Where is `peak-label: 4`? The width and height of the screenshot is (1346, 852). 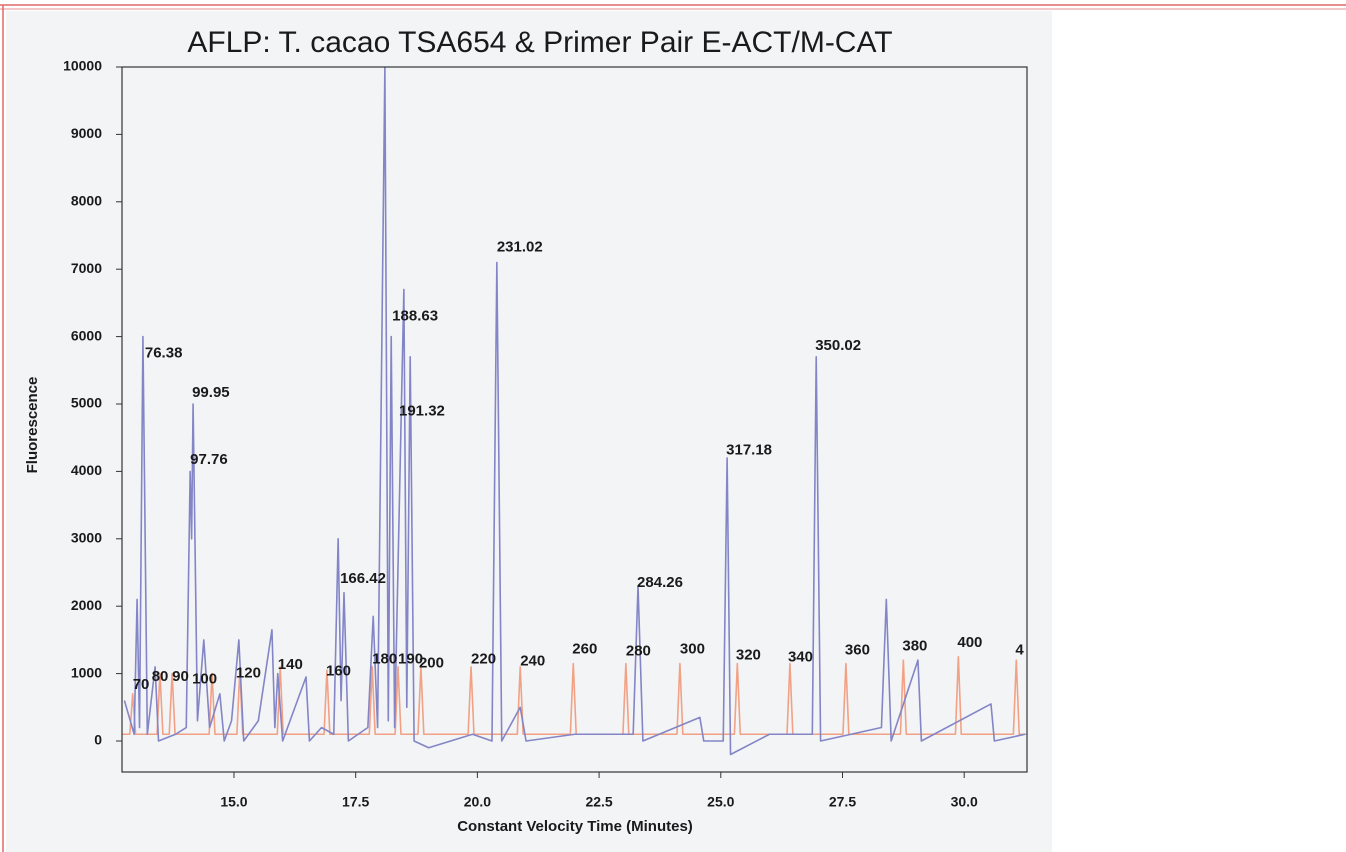
peak-label: 4 is located at coordinates (1019, 650).